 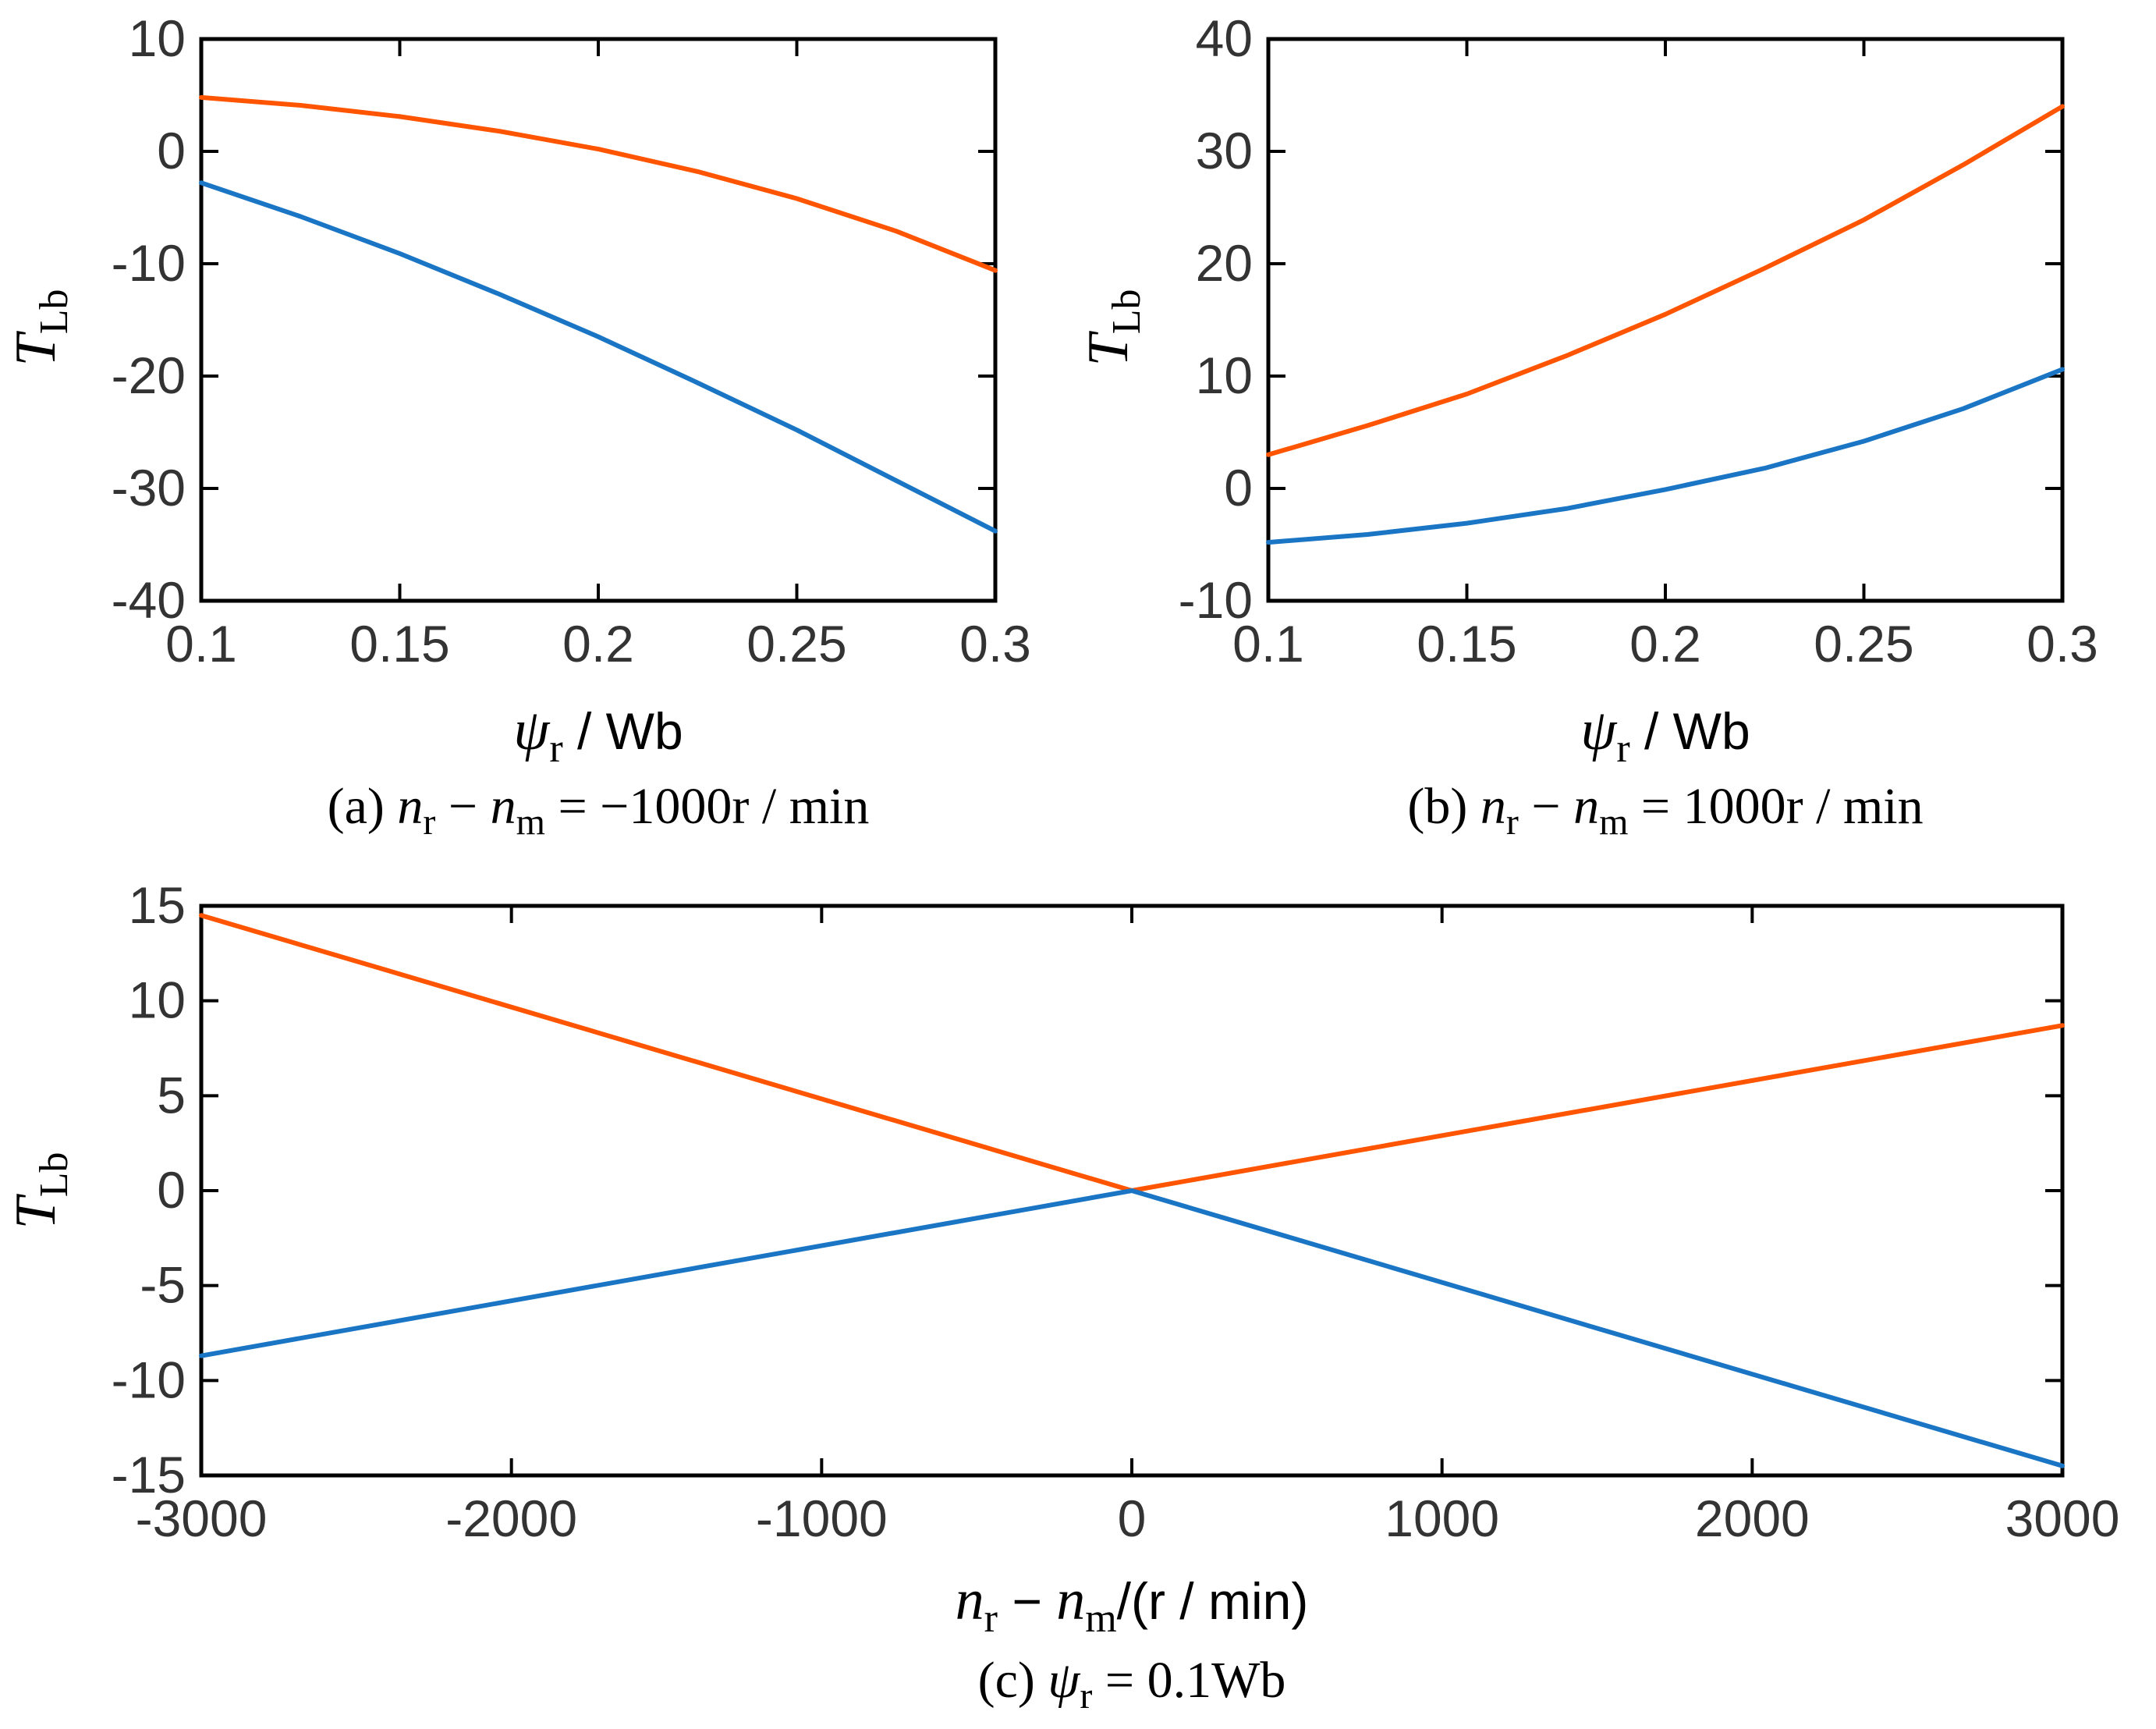 I want to click on y-tick-label: 30, so click(x=1224, y=150).